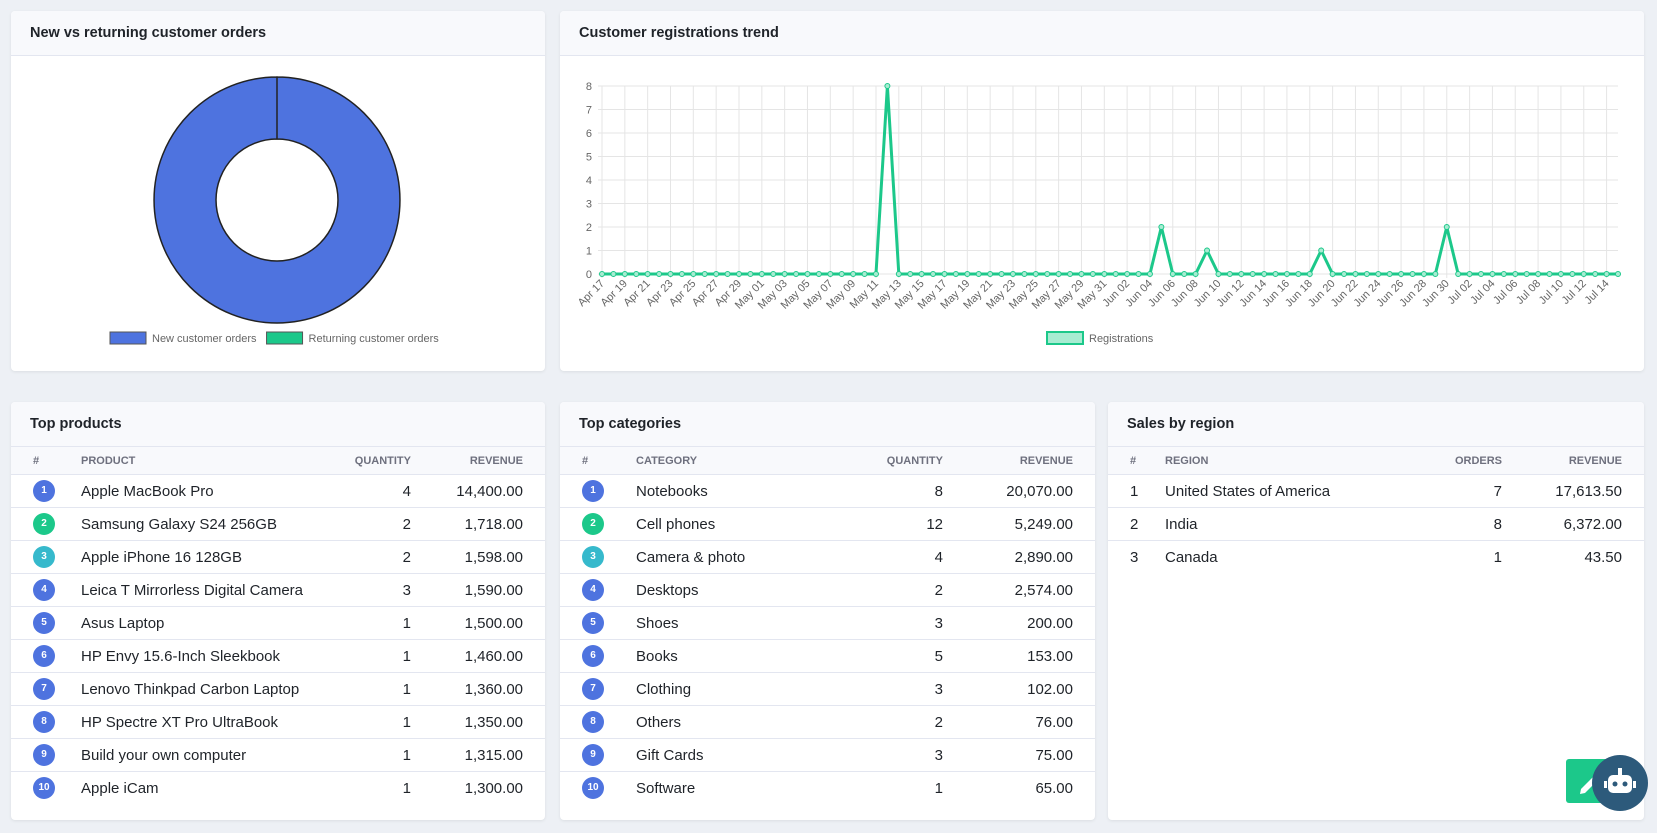  Describe the element at coordinates (910, 590) in the screenshot. I see `table-cell: 2` at that location.